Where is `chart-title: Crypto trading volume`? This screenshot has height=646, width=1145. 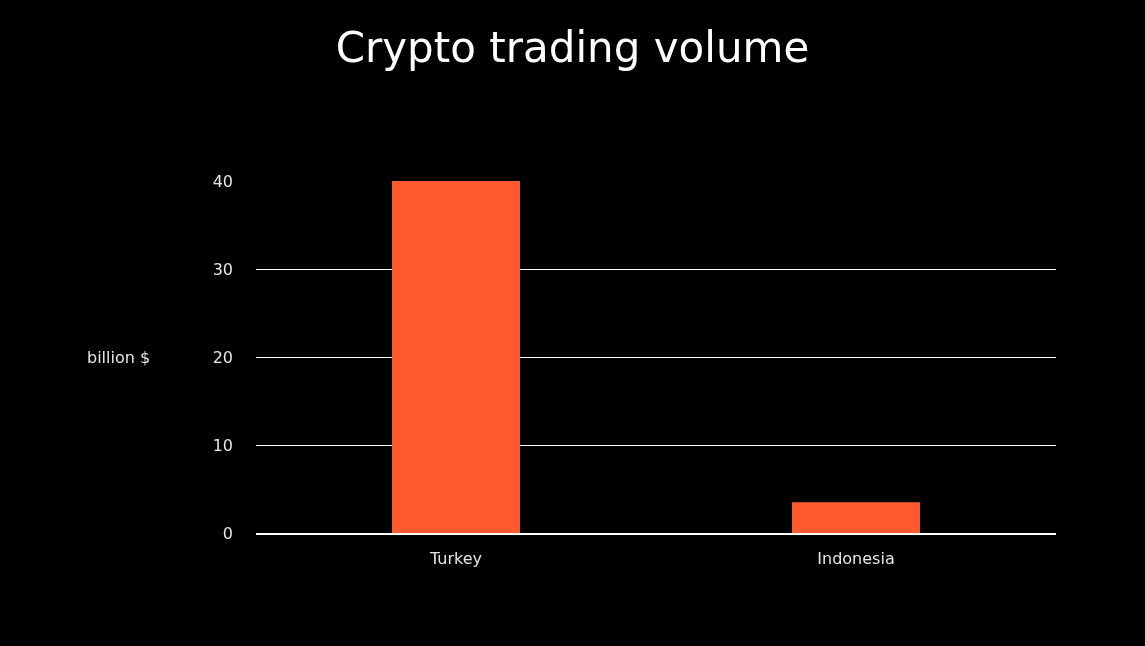
chart-title: Crypto trading volume is located at coordinates (572, 47).